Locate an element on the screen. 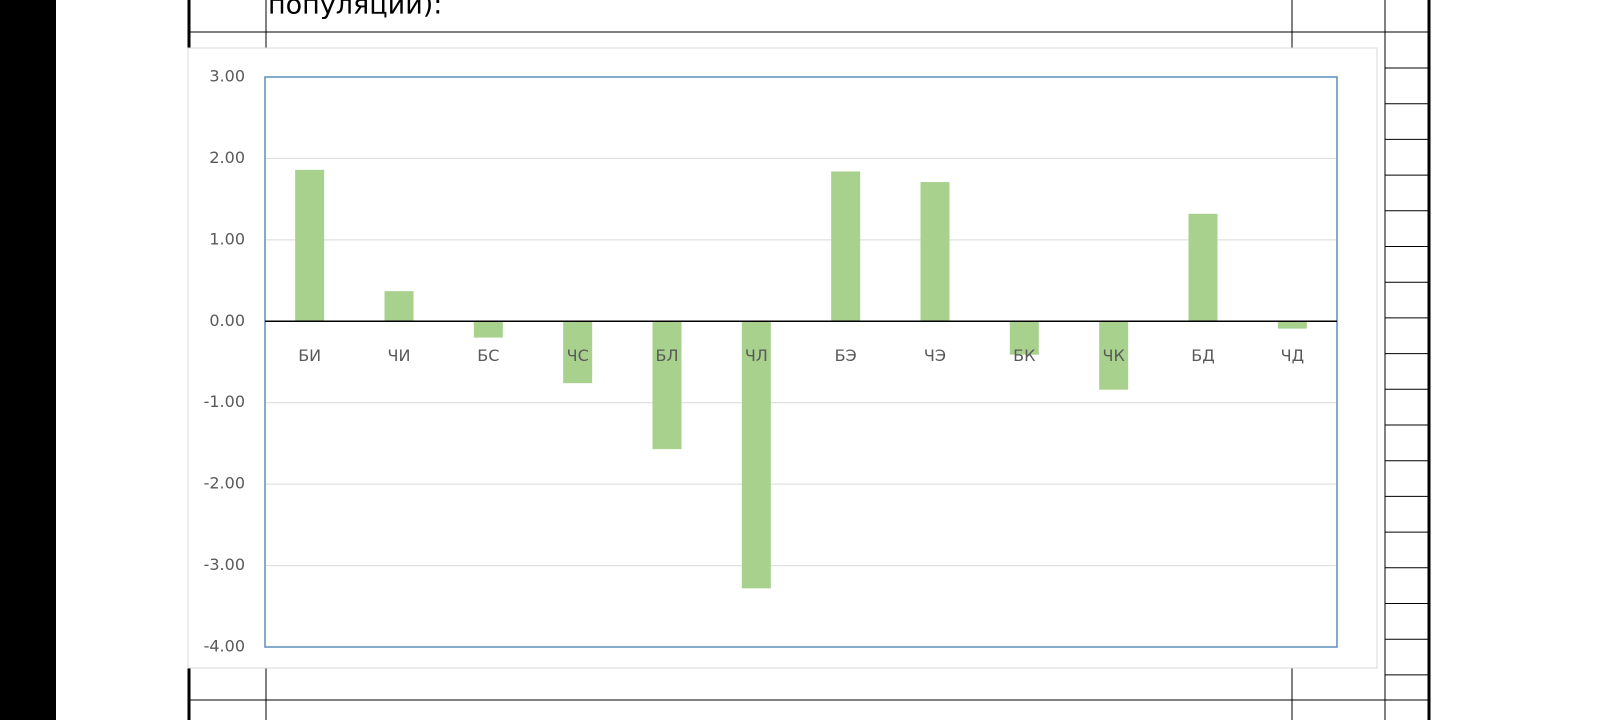 This screenshot has height=720, width=1600. y-tick-label: 1.00 is located at coordinates (227, 238).